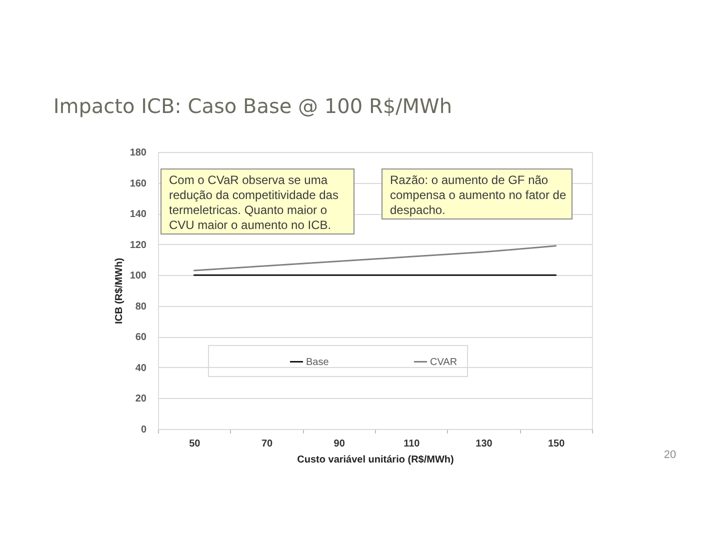  Describe the element at coordinates (253, 202) in the screenshot. I see `annotation: Com o CVaR observa se uma redução da competitividade das termeletricas. Quanto maior o CVU maior o aumento no ICB.` at that location.